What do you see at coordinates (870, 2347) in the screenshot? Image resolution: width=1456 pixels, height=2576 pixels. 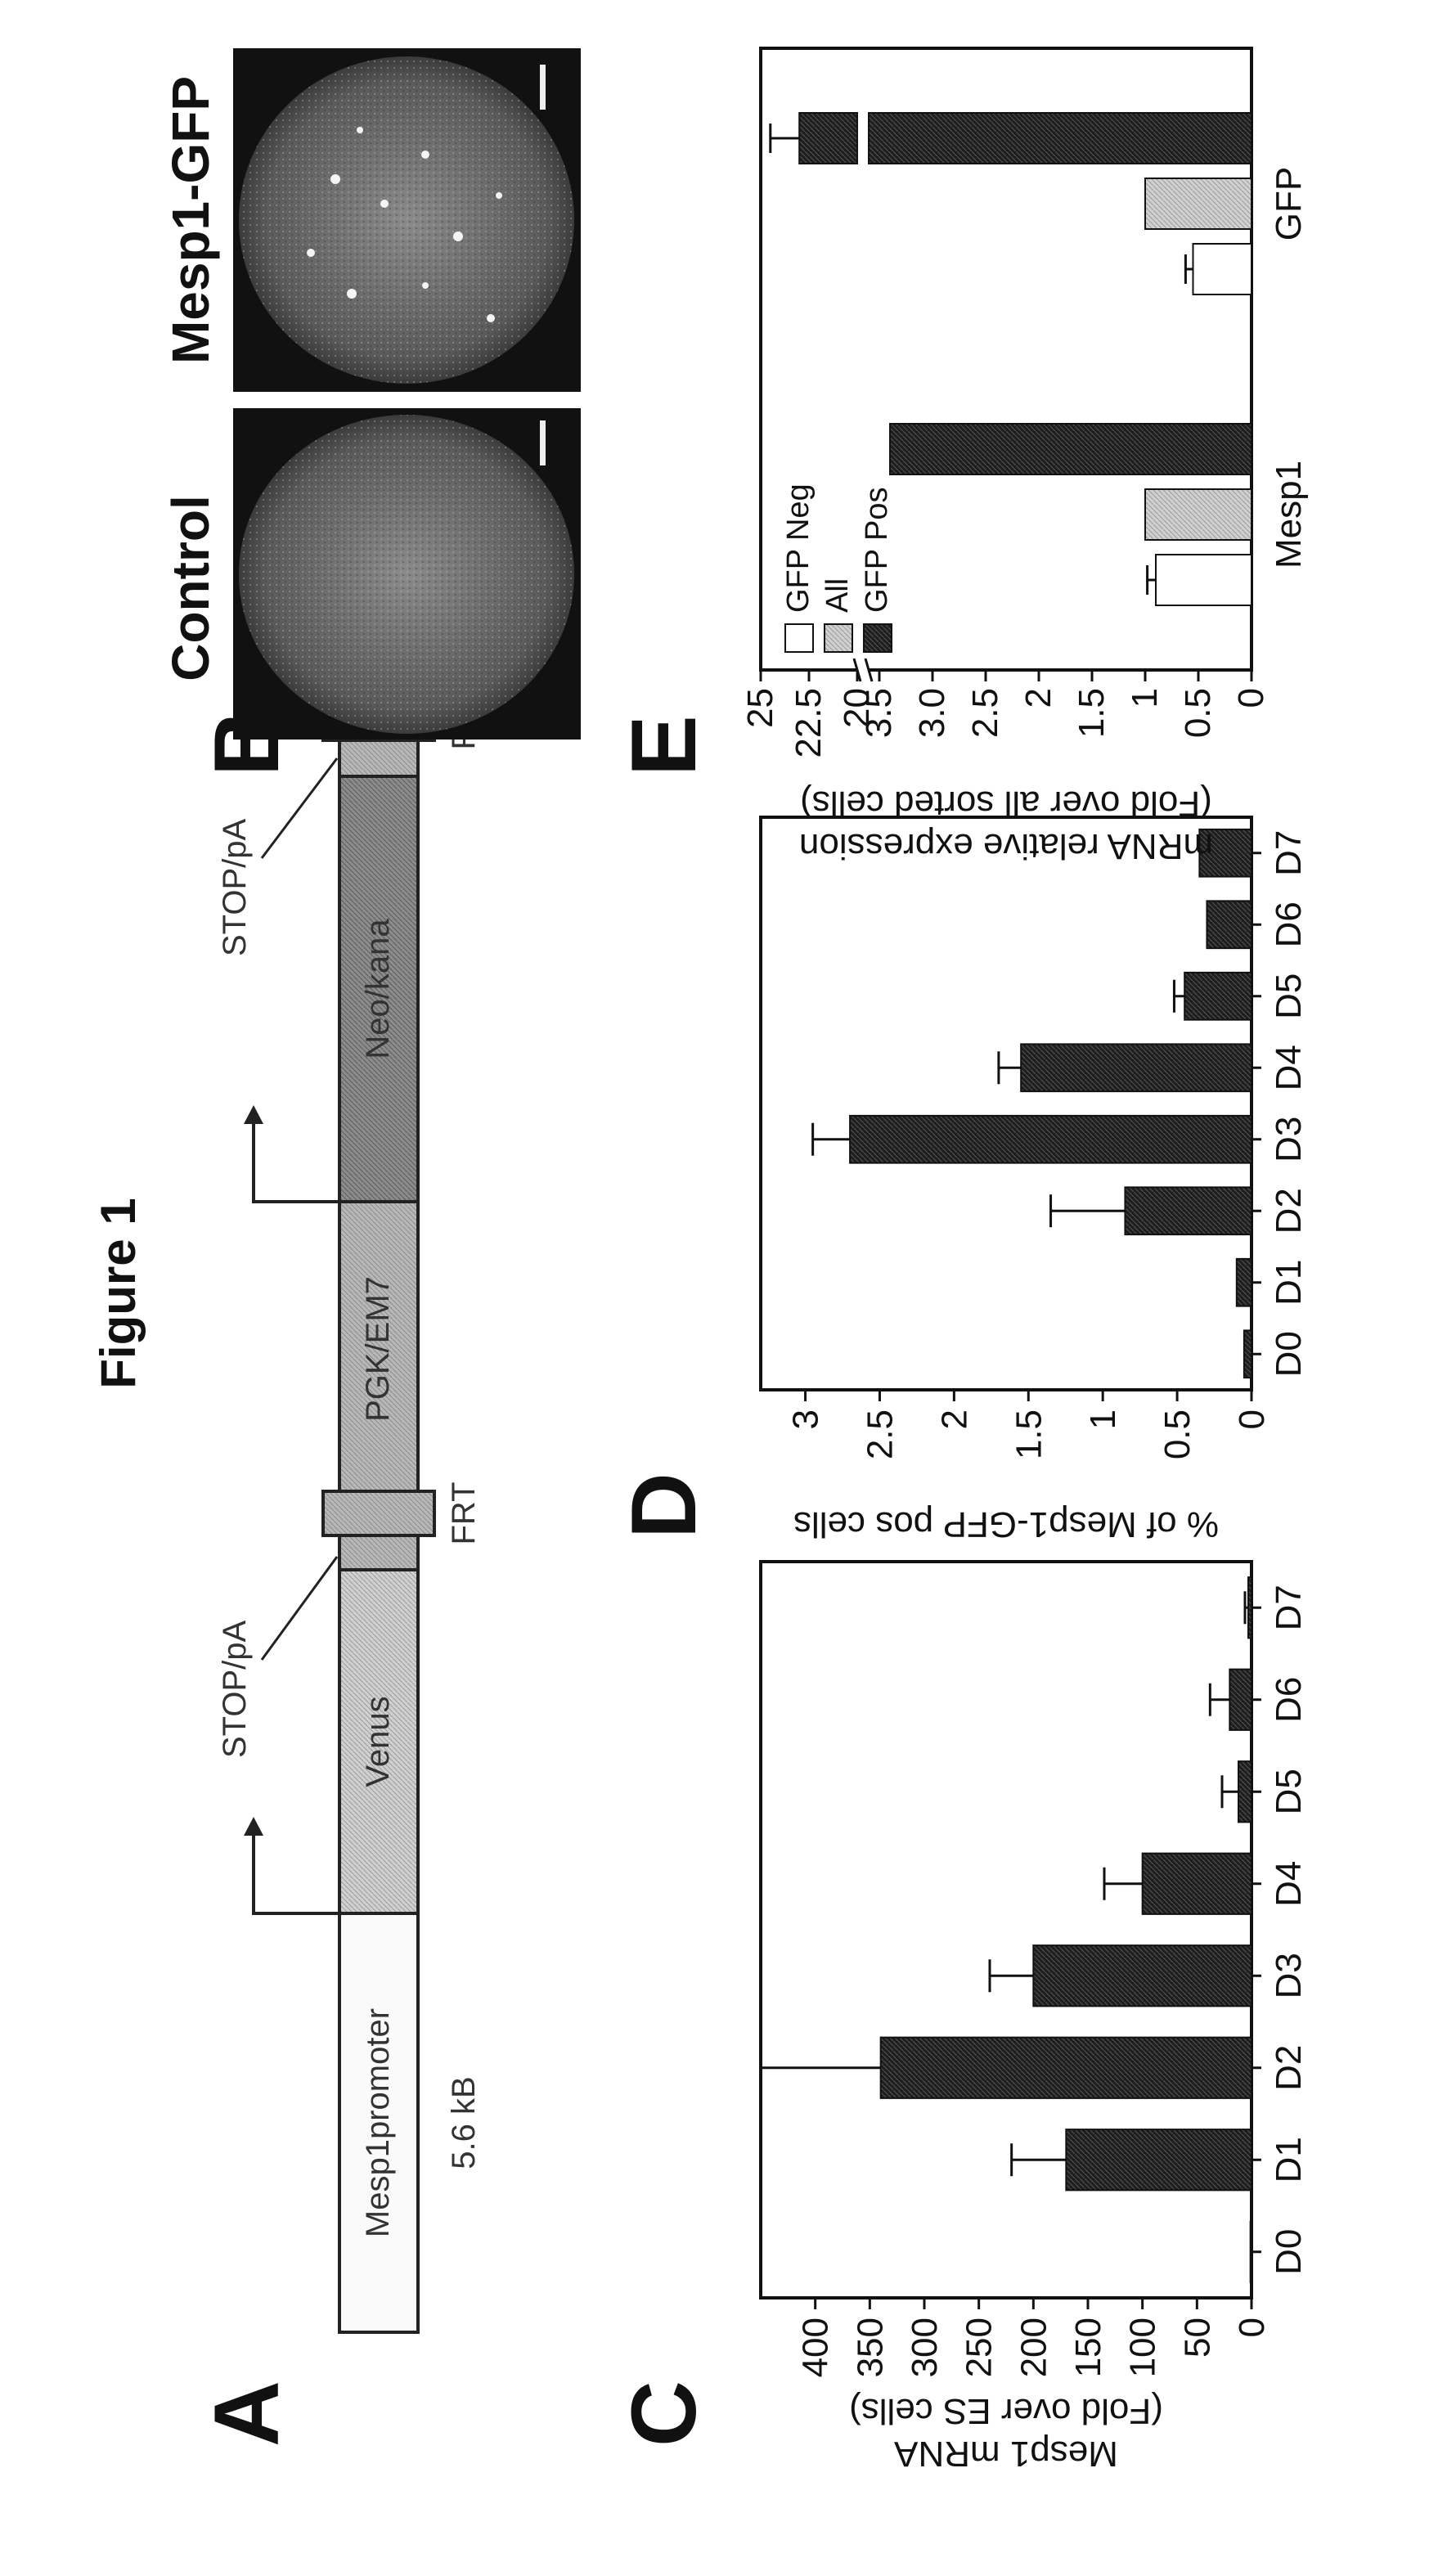 I see `y-tick-label: 350` at bounding box center [870, 2347].